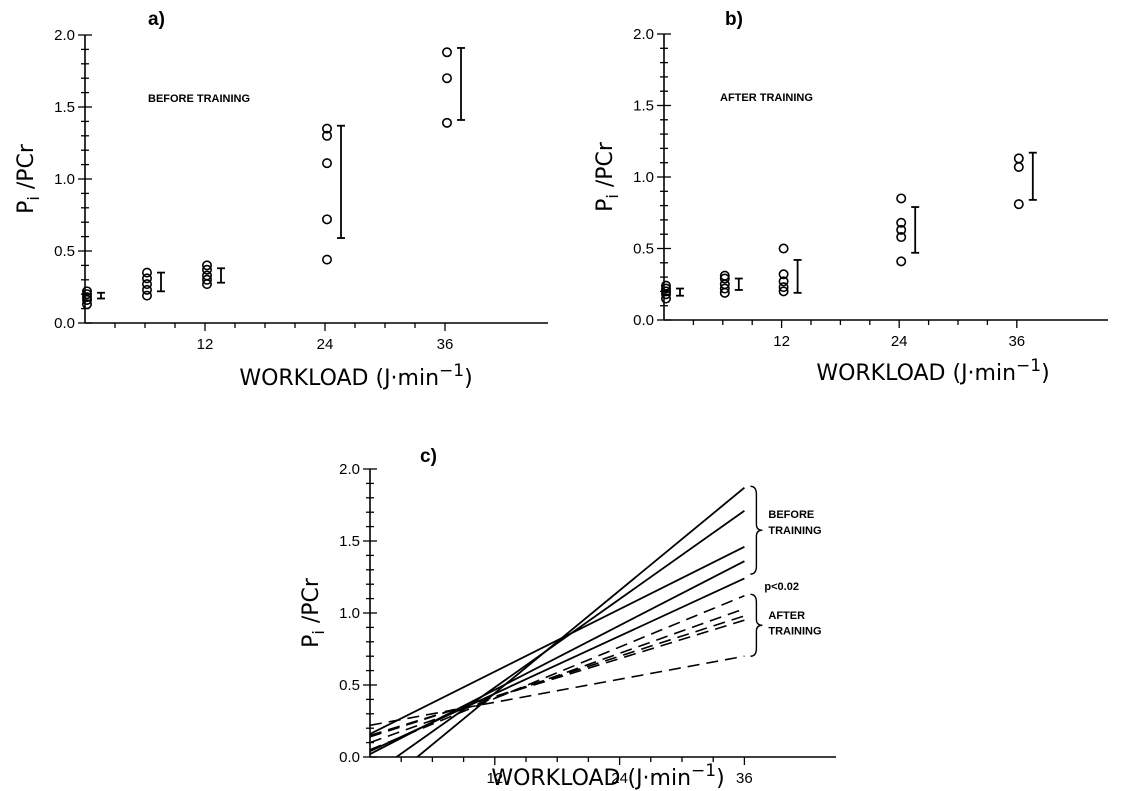 Image resolution: width=1128 pixels, height=791 pixels. What do you see at coordinates (781, 587) in the screenshot?
I see `significance-label: p<0.02` at bounding box center [781, 587].